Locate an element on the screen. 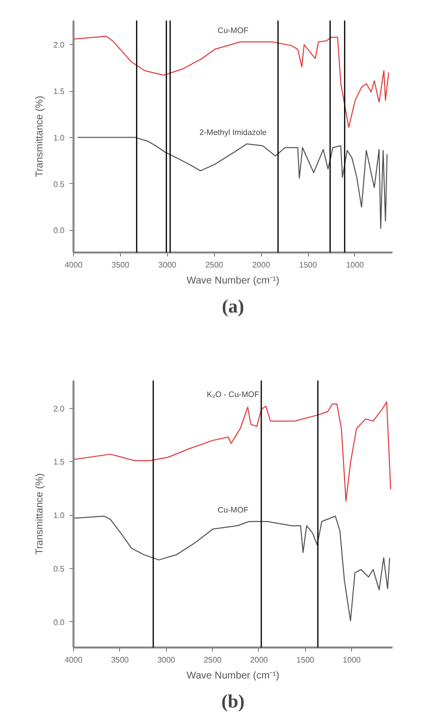 This screenshot has width=425, height=717. series-label: K₂O - Cu-MOF is located at coordinates (233, 395).